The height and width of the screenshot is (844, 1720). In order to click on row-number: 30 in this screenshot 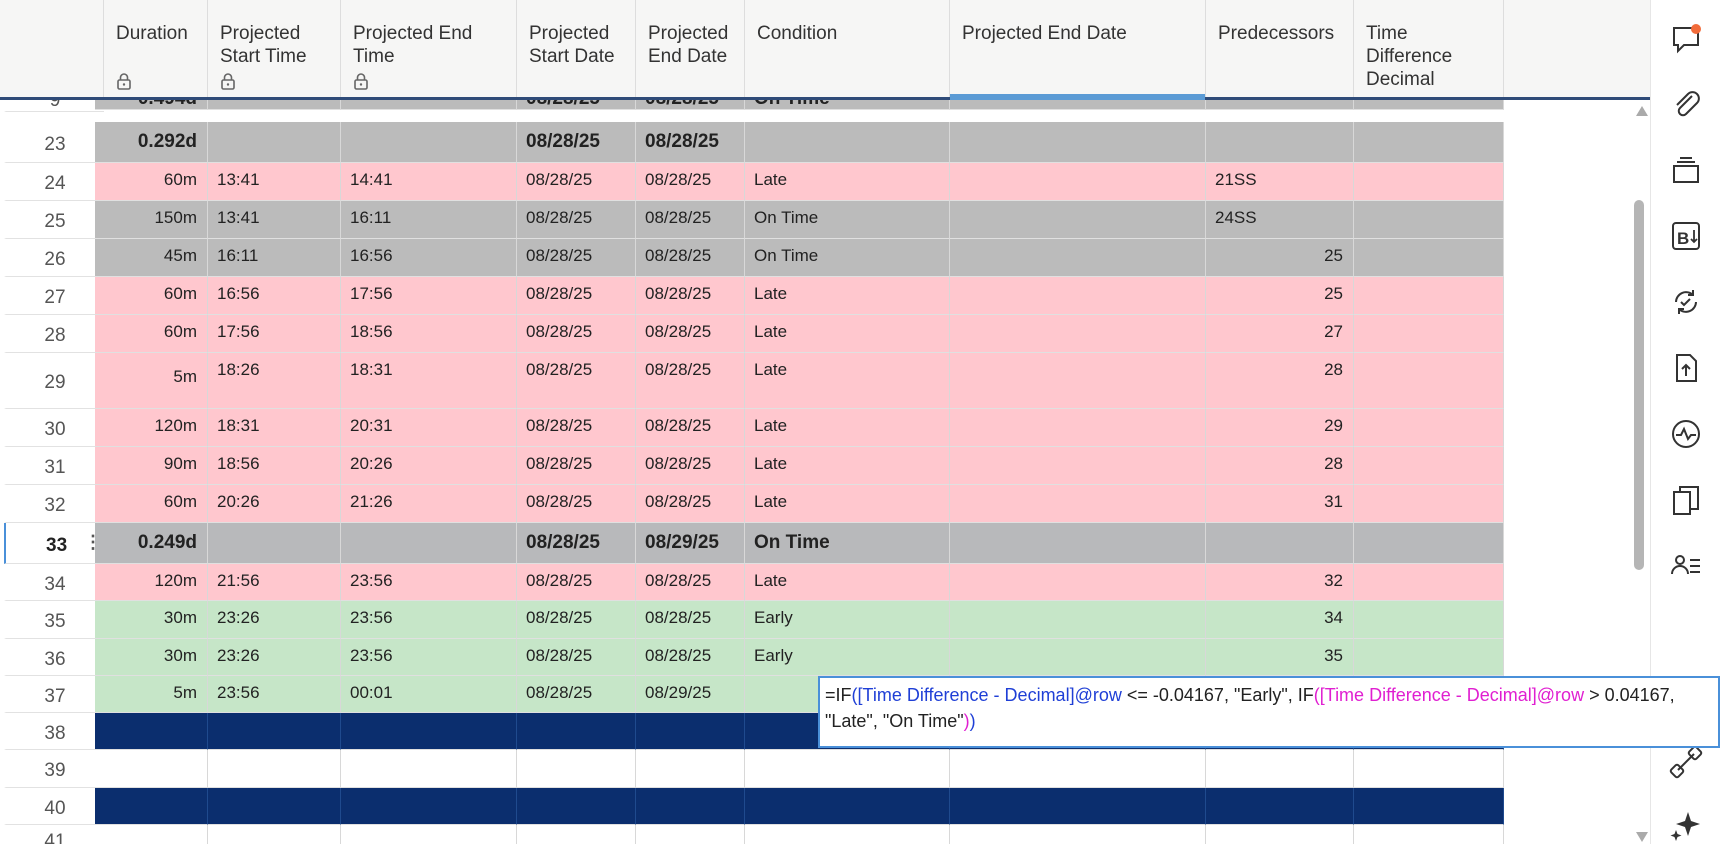, I will do `click(54, 428)`.